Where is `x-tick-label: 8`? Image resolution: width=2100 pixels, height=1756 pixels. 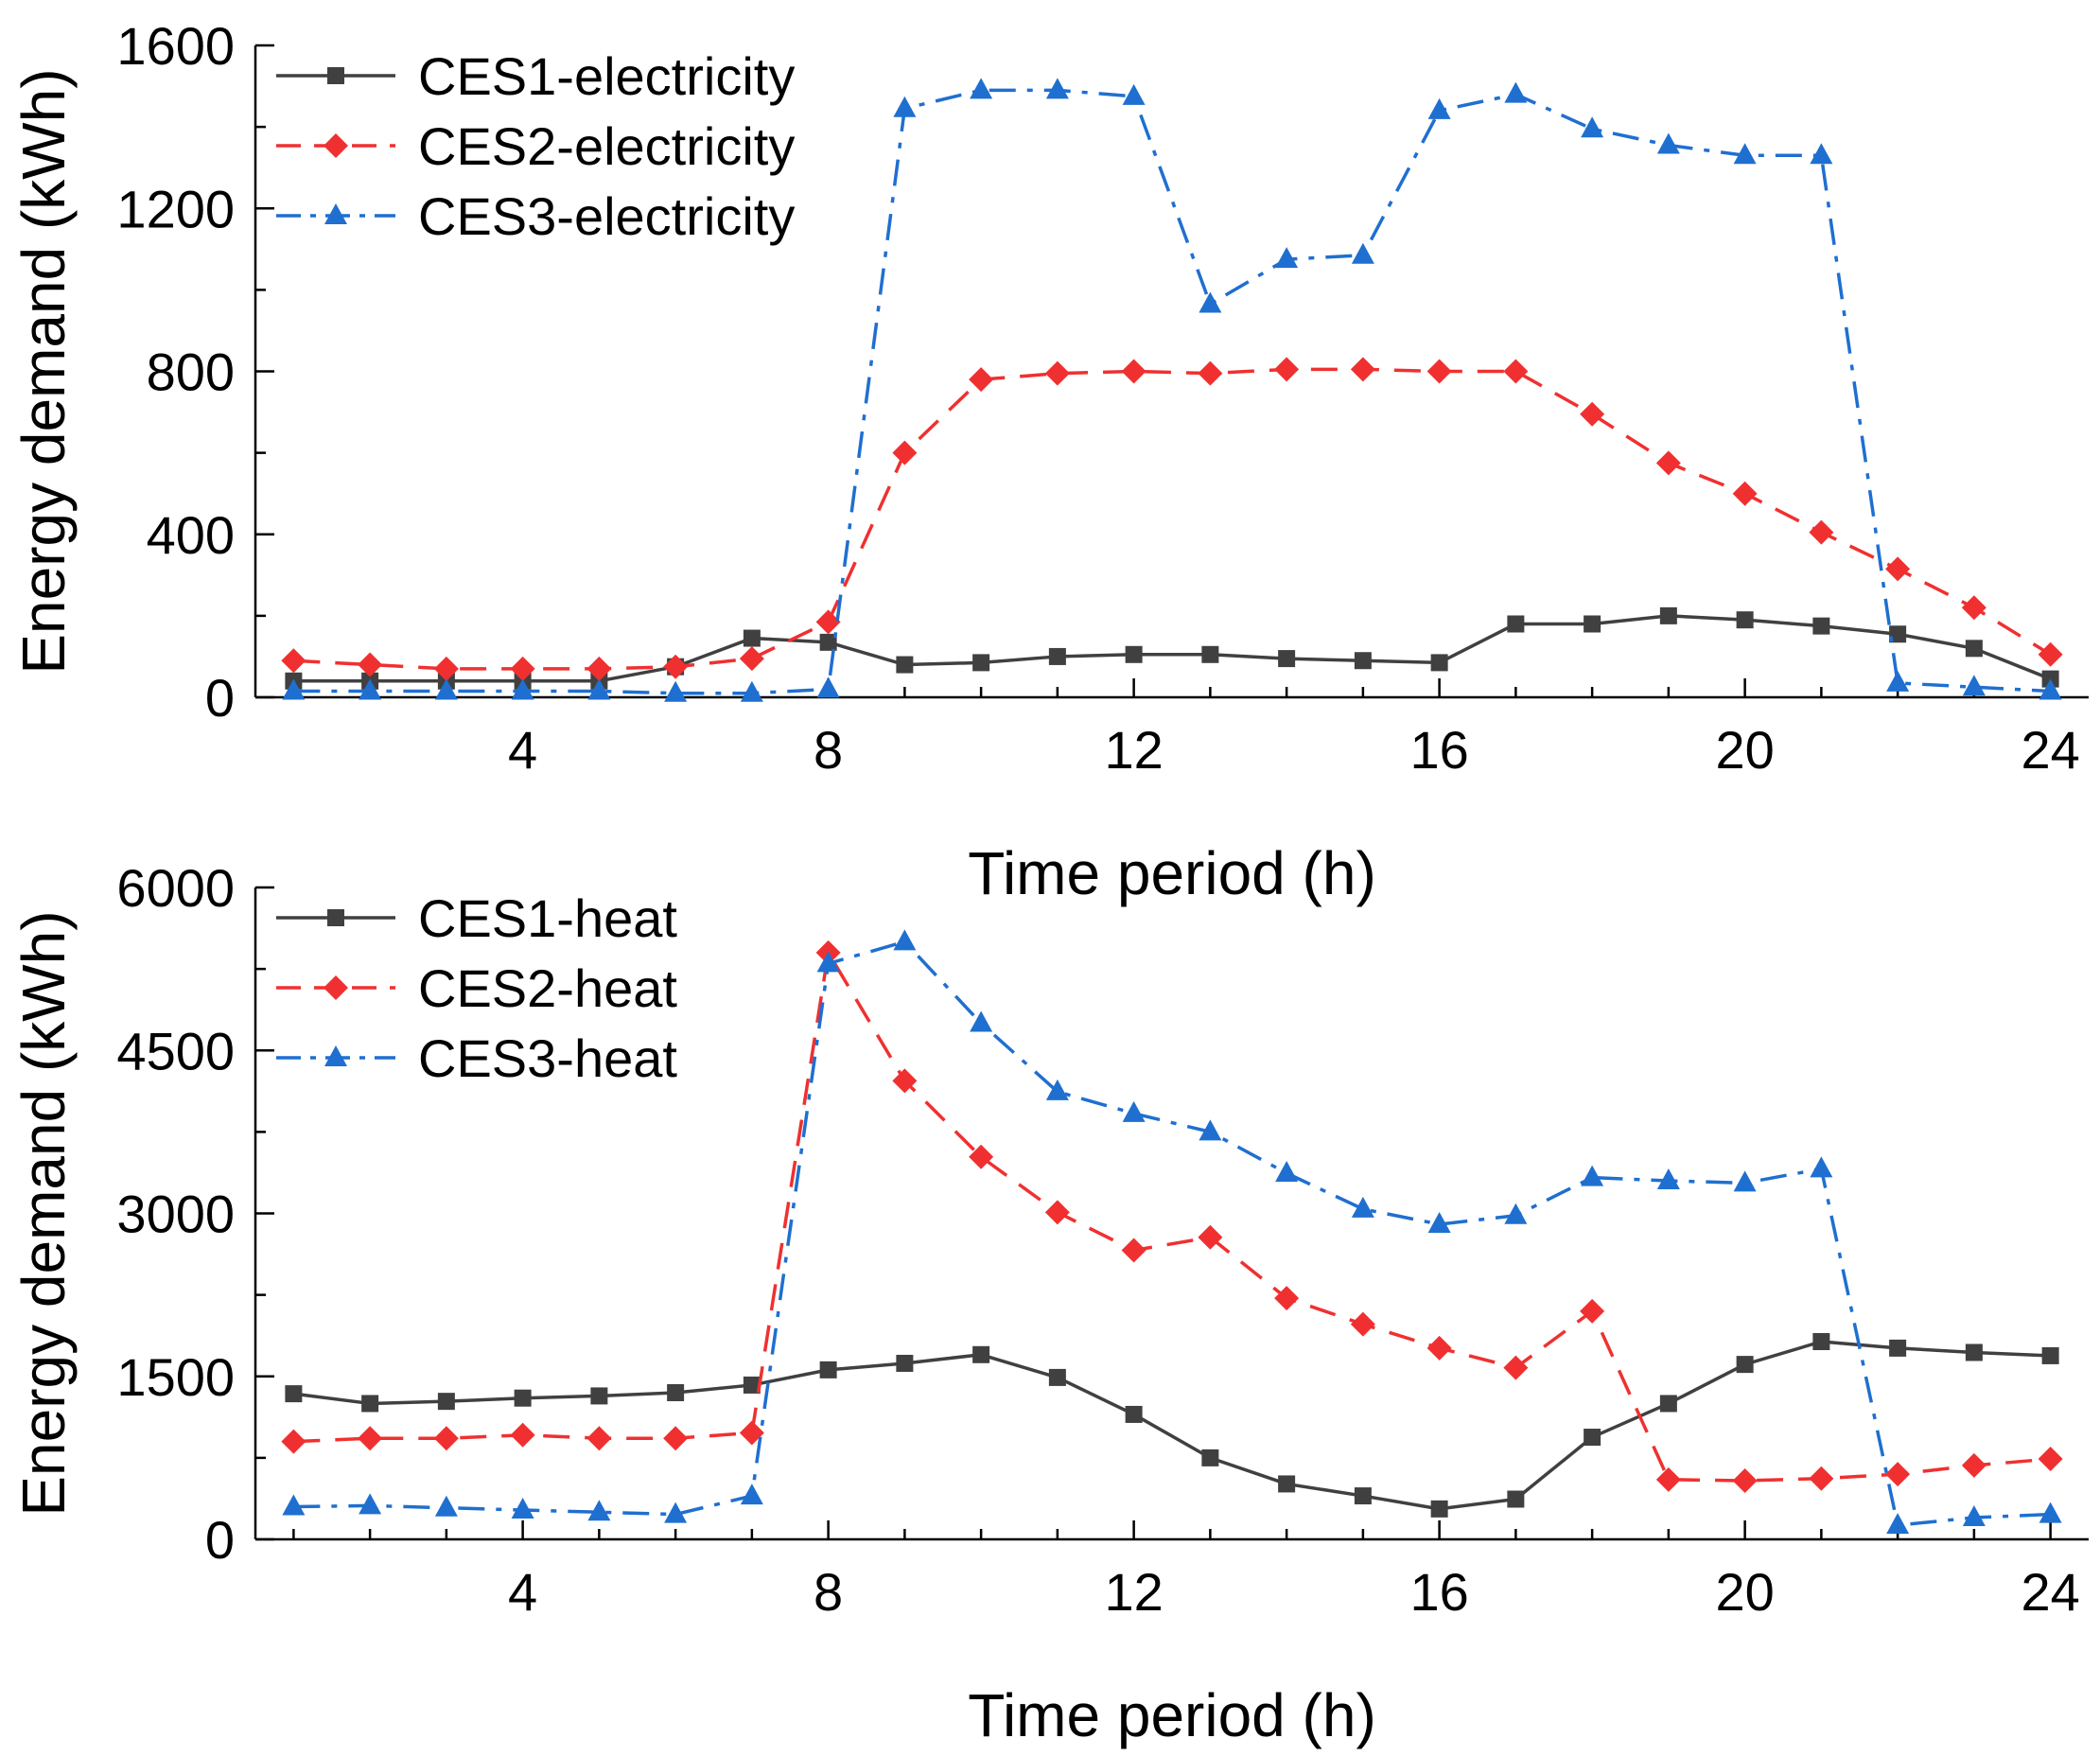 x-tick-label: 8 is located at coordinates (828, 750).